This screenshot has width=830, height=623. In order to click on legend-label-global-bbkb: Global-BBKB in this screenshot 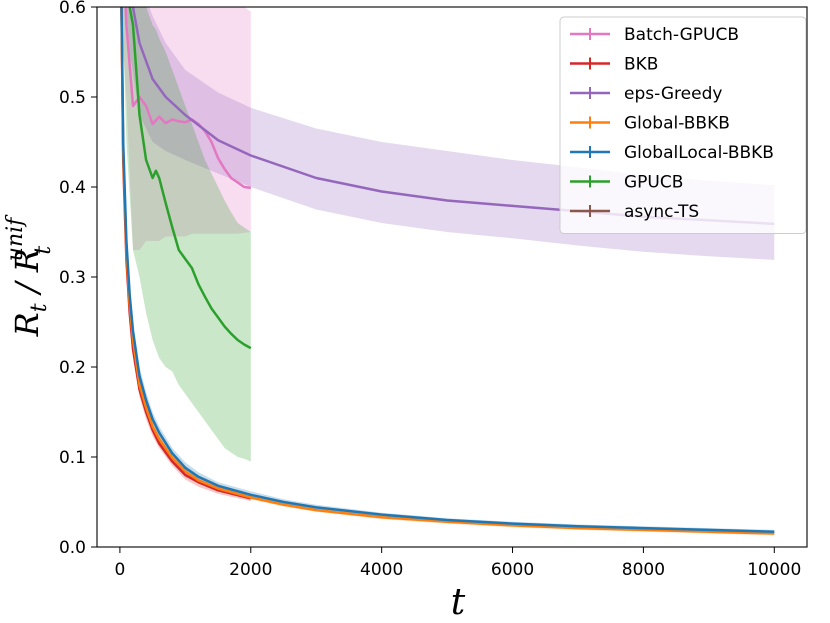, I will do `click(677, 124)`.